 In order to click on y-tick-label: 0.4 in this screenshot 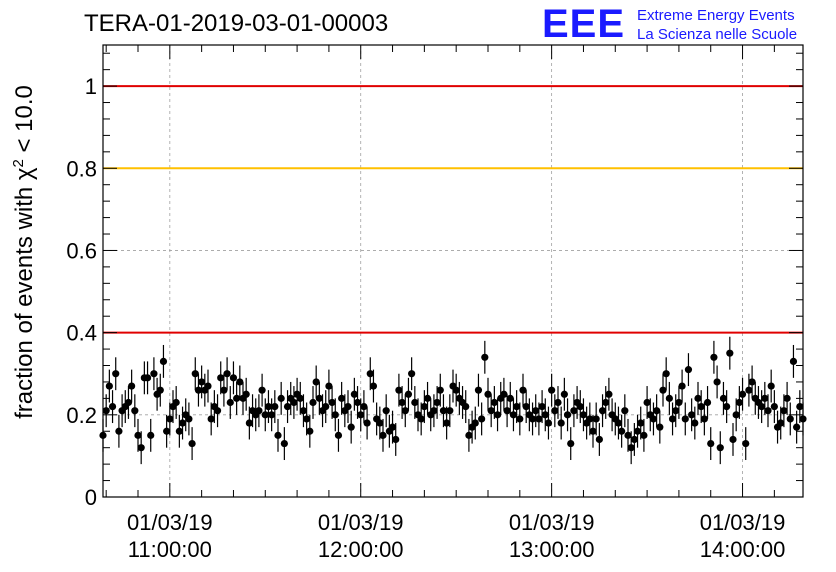, I will do `click(81, 333)`.